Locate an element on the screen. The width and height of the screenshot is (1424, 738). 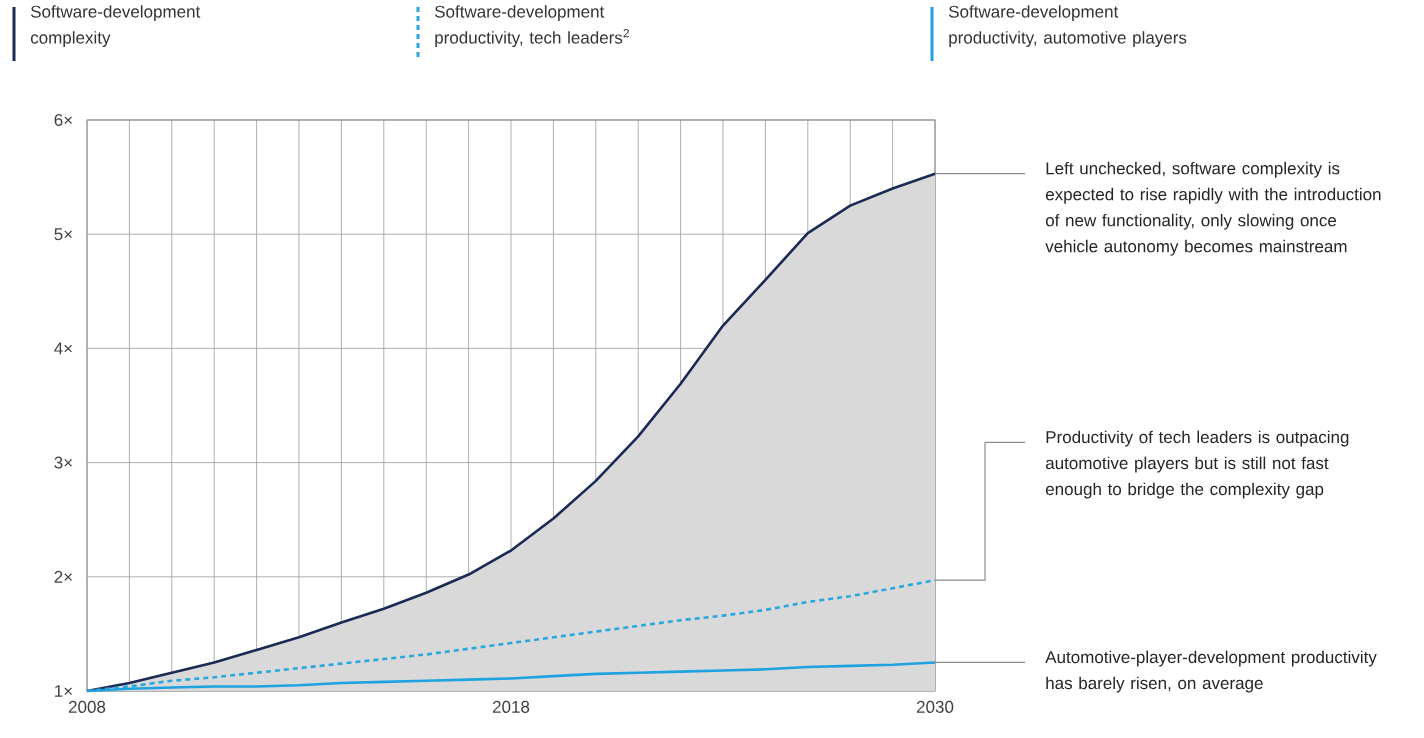
x-tick-label: 2030 is located at coordinates (935, 706).